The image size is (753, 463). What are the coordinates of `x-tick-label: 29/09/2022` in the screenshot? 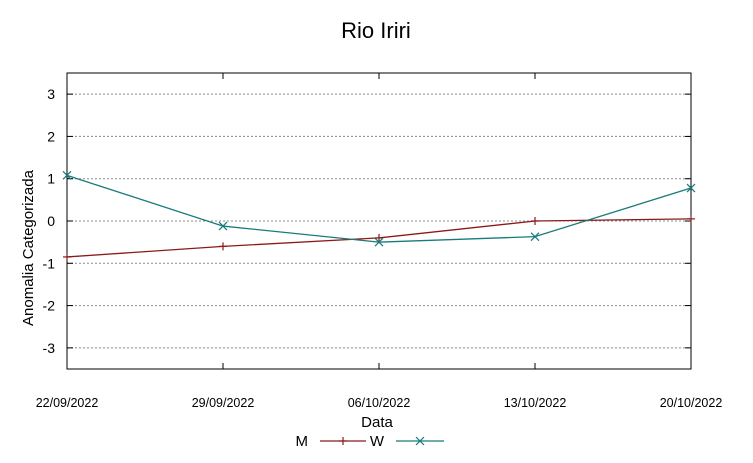 It's located at (223, 403).